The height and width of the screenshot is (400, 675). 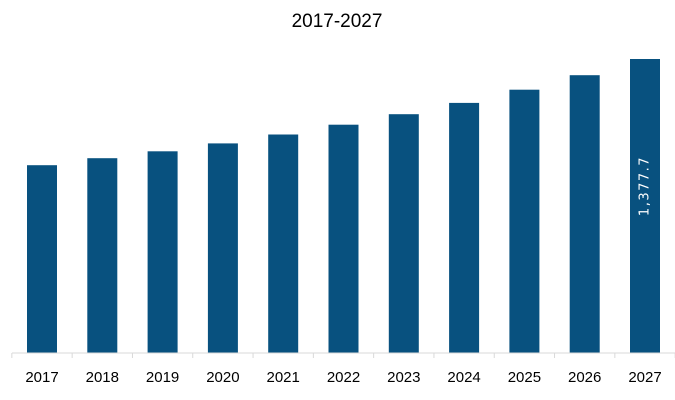 I want to click on x-axis-ticks, so click(x=343, y=355).